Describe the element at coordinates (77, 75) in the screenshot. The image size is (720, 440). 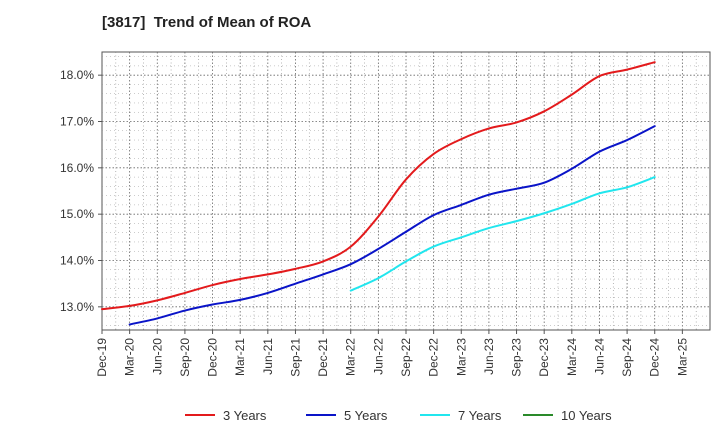
I see `y-tick-label: 18.0%` at that location.